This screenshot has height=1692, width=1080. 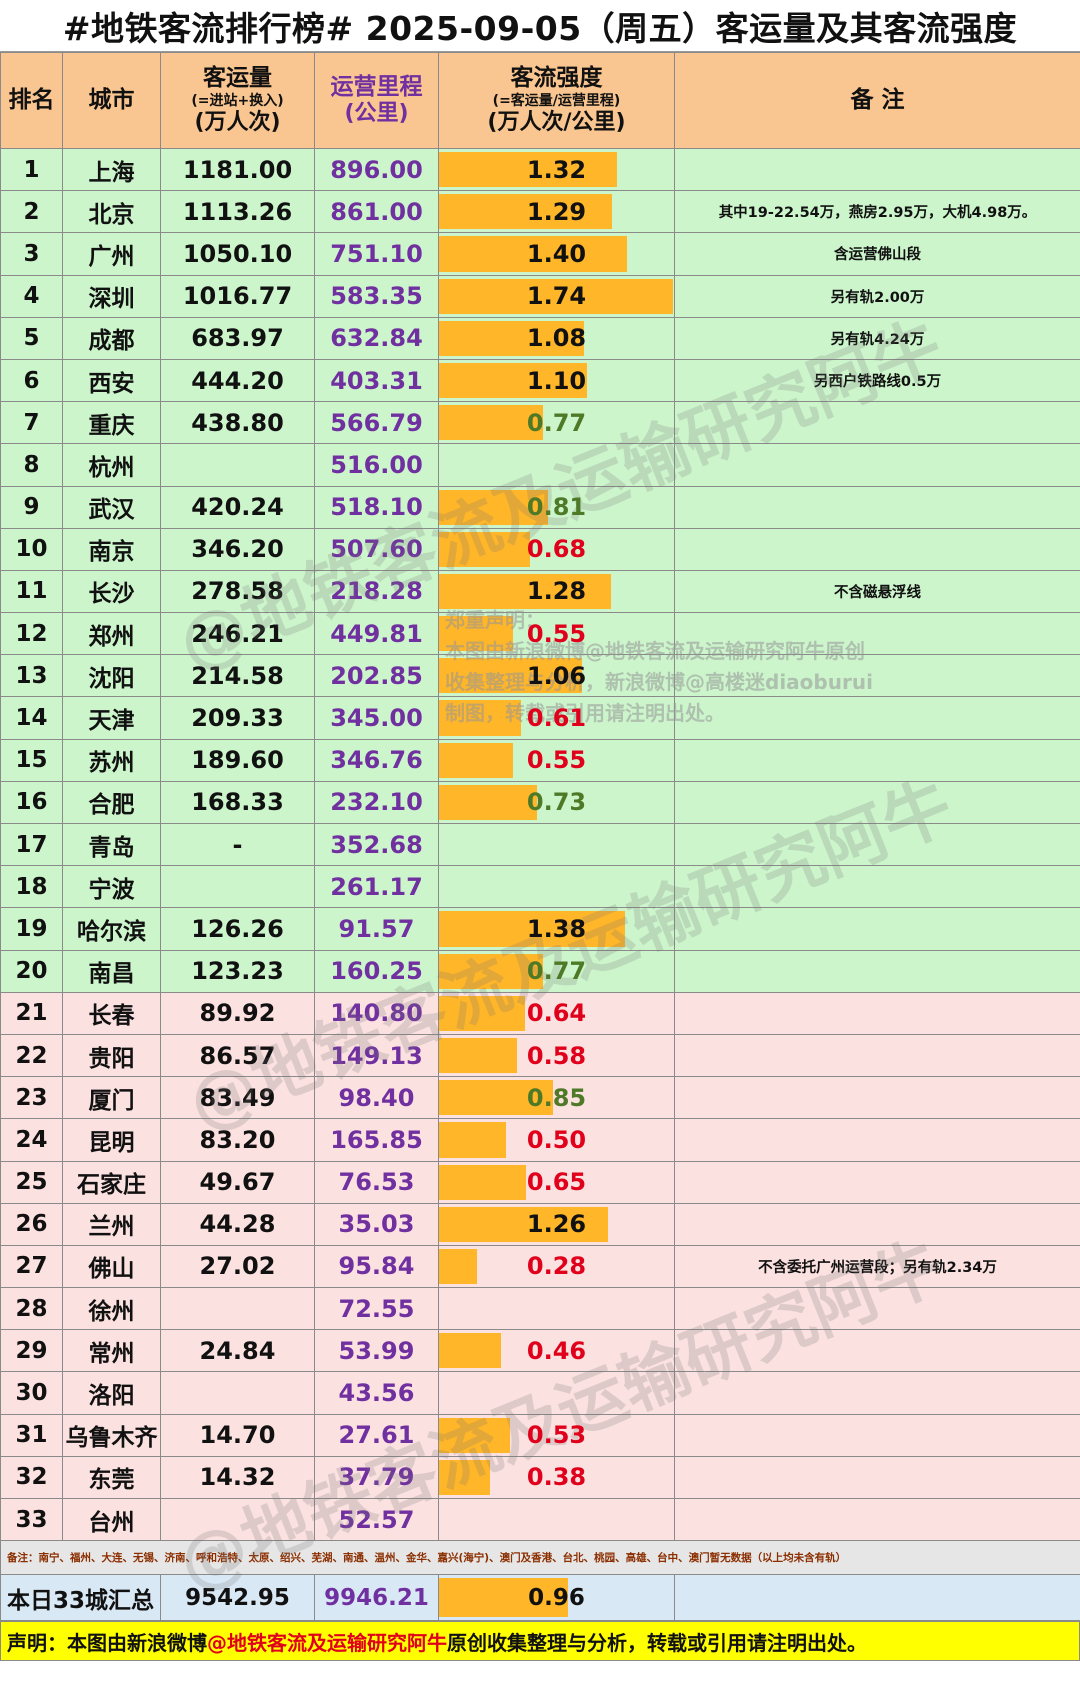 I want to click on intensity-value: 0.64, so click(x=556, y=1013).